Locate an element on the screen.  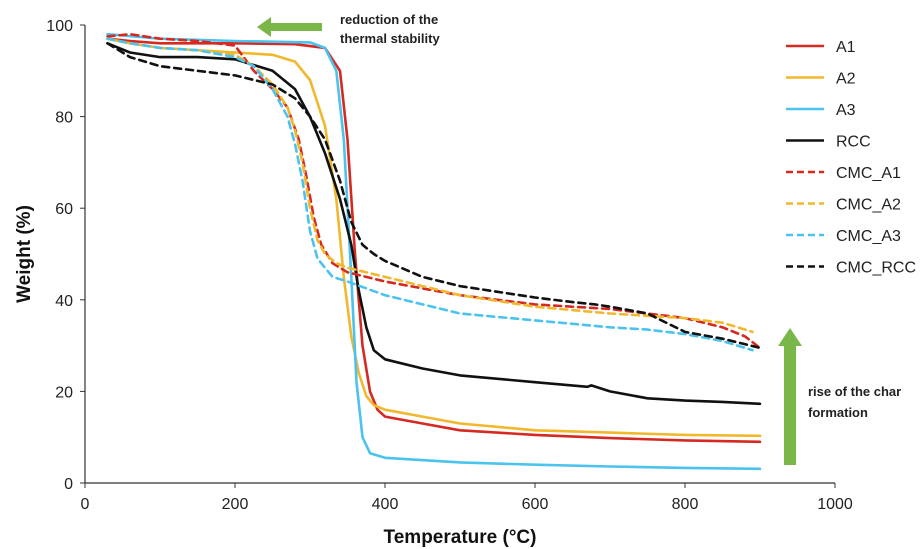
legend-label: CMC_A2 is located at coordinates (868, 205).